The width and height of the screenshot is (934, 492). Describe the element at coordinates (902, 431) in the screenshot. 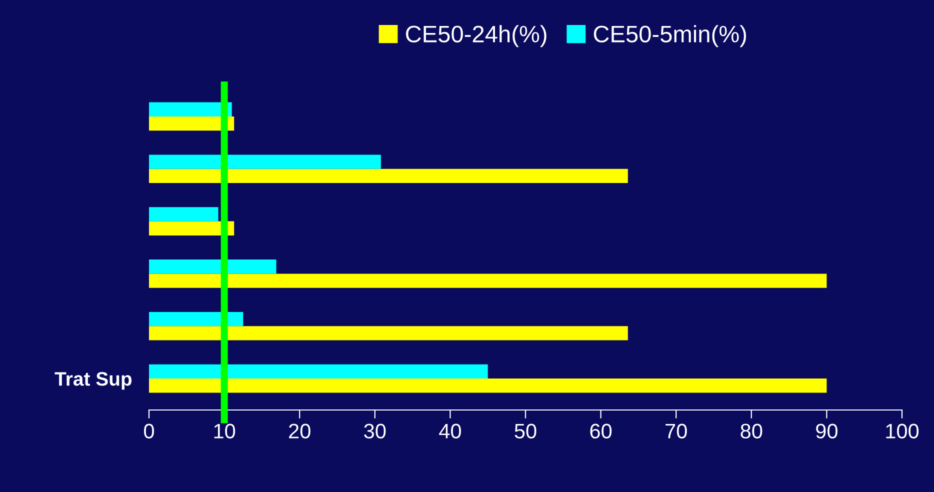

I see `x-tick-label: 100` at that location.